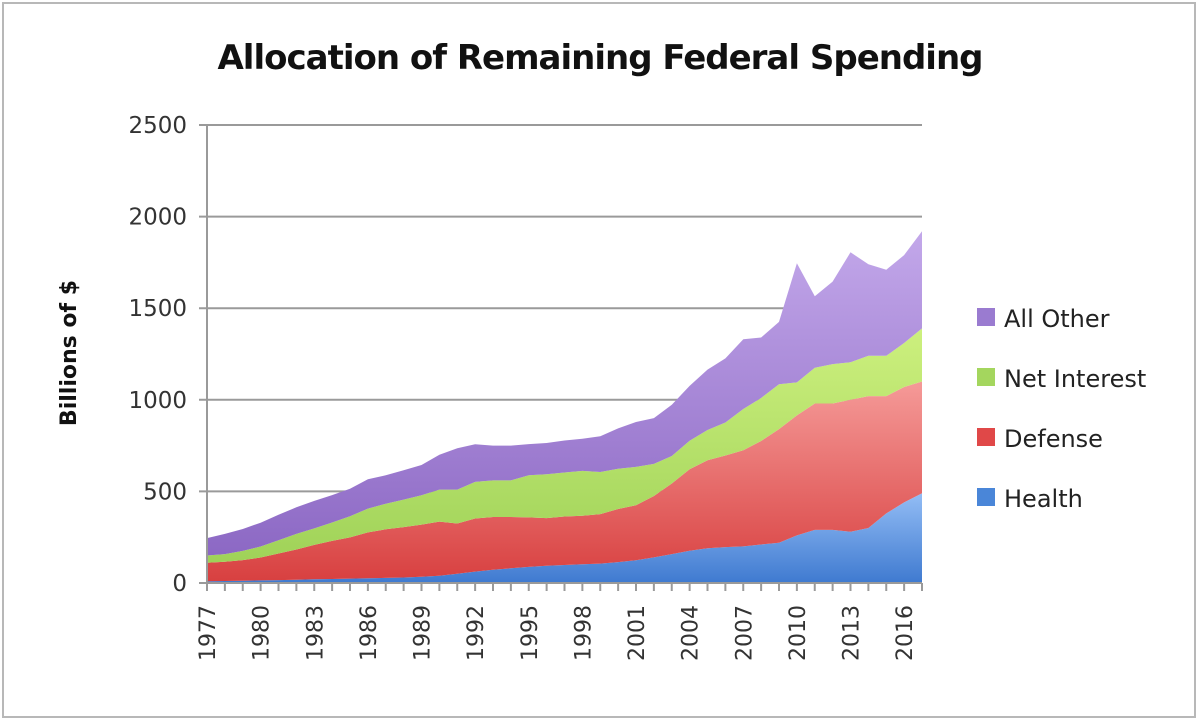 Image resolution: width=1200 pixels, height=722 pixels. What do you see at coordinates (798, 633) in the screenshot?
I see `x-tick-label: 2010` at bounding box center [798, 633].